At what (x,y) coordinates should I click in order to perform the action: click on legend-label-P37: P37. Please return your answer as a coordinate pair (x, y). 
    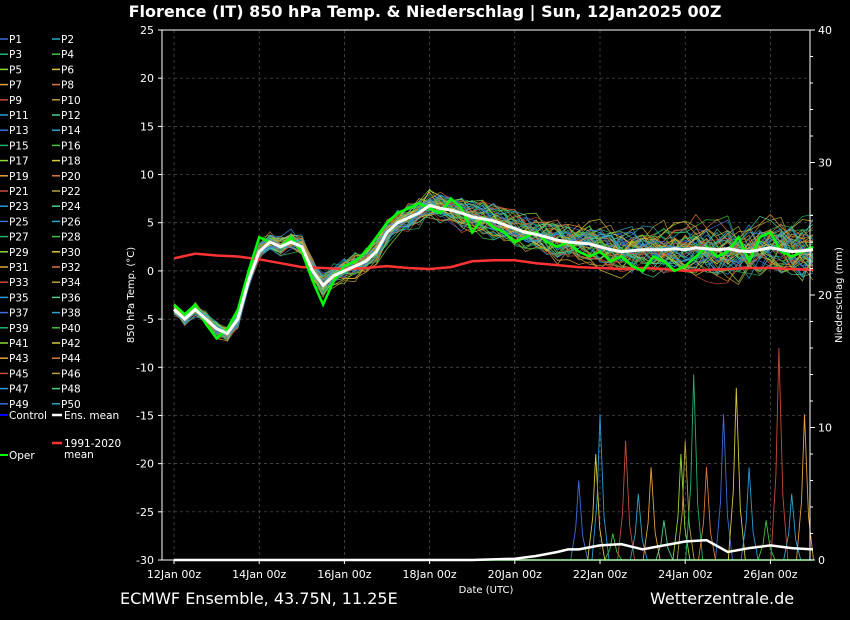
    Looking at the image, I should click on (19, 314).